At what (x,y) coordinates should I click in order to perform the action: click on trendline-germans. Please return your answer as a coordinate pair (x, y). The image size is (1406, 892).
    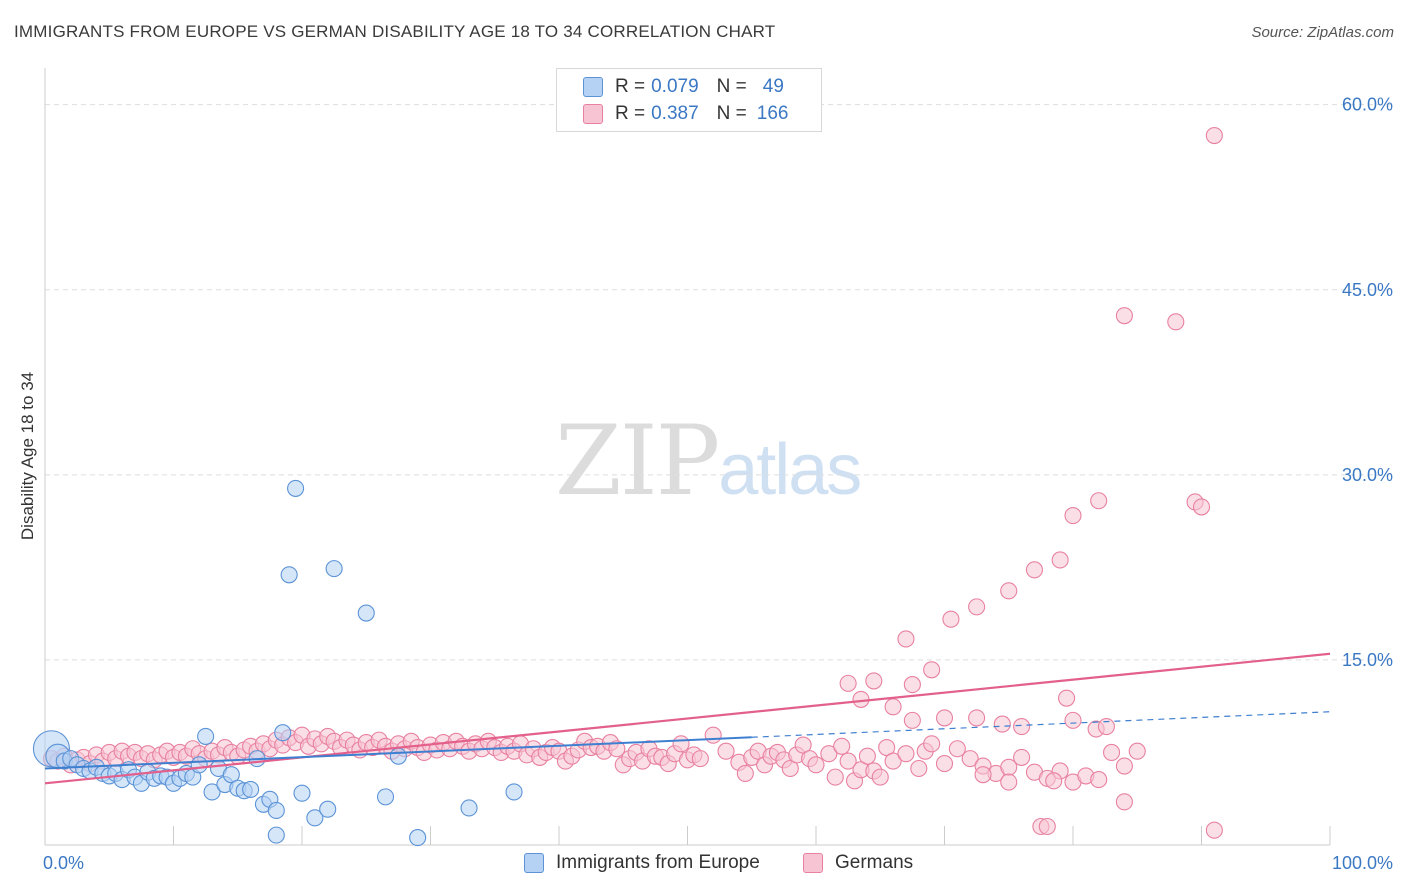
    Looking at the image, I should click on (687, 718).